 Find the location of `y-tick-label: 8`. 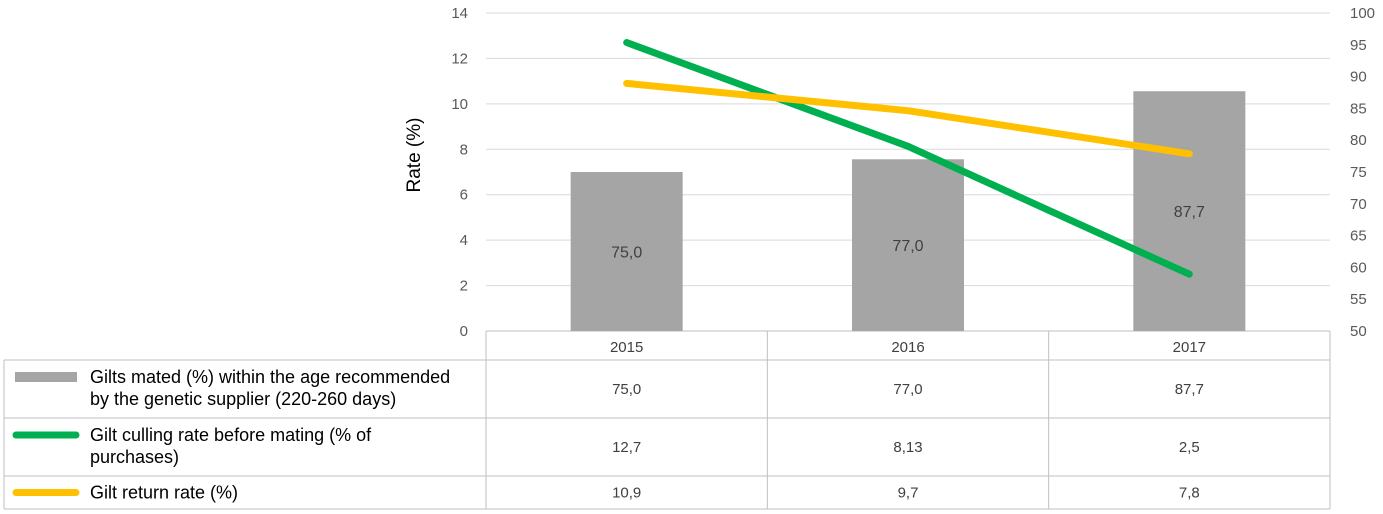

y-tick-label: 8 is located at coordinates (464, 149).